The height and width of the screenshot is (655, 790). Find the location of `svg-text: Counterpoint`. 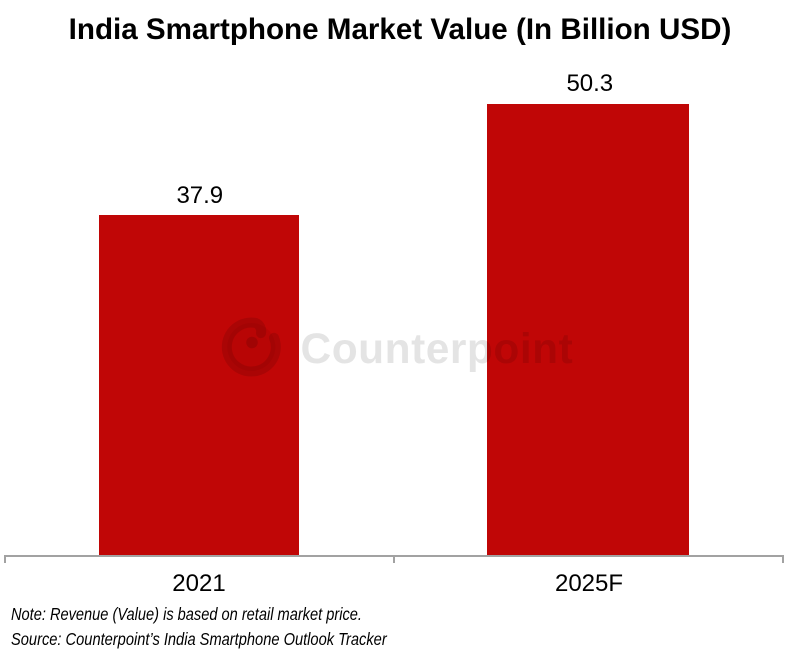

svg-text: Counterpoint is located at coordinates (437, 349).